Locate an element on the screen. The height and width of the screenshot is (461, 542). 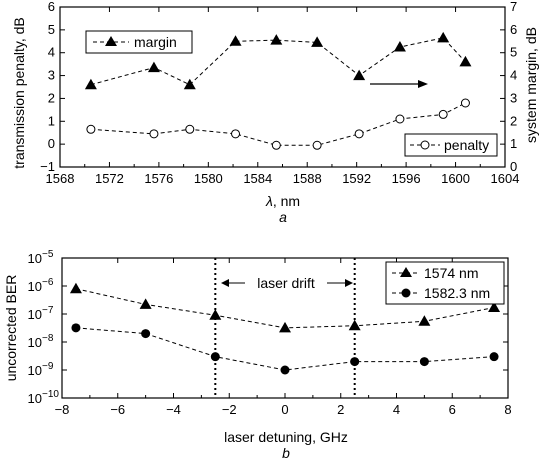
y-tick-exponent: −8 is located at coordinates (48, 338).